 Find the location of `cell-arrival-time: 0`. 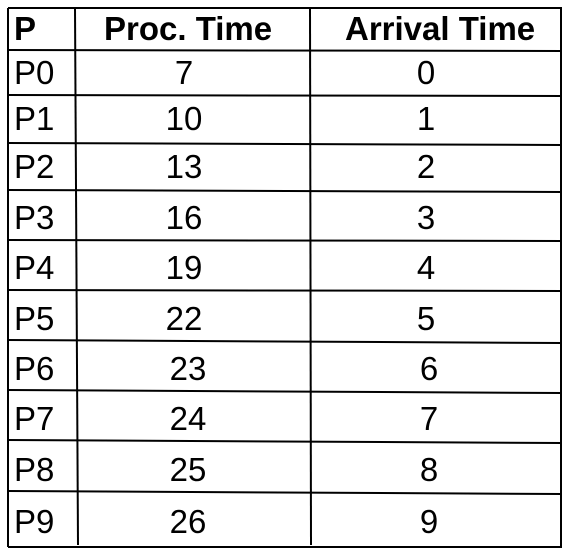

cell-arrival-time: 0 is located at coordinates (426, 72).